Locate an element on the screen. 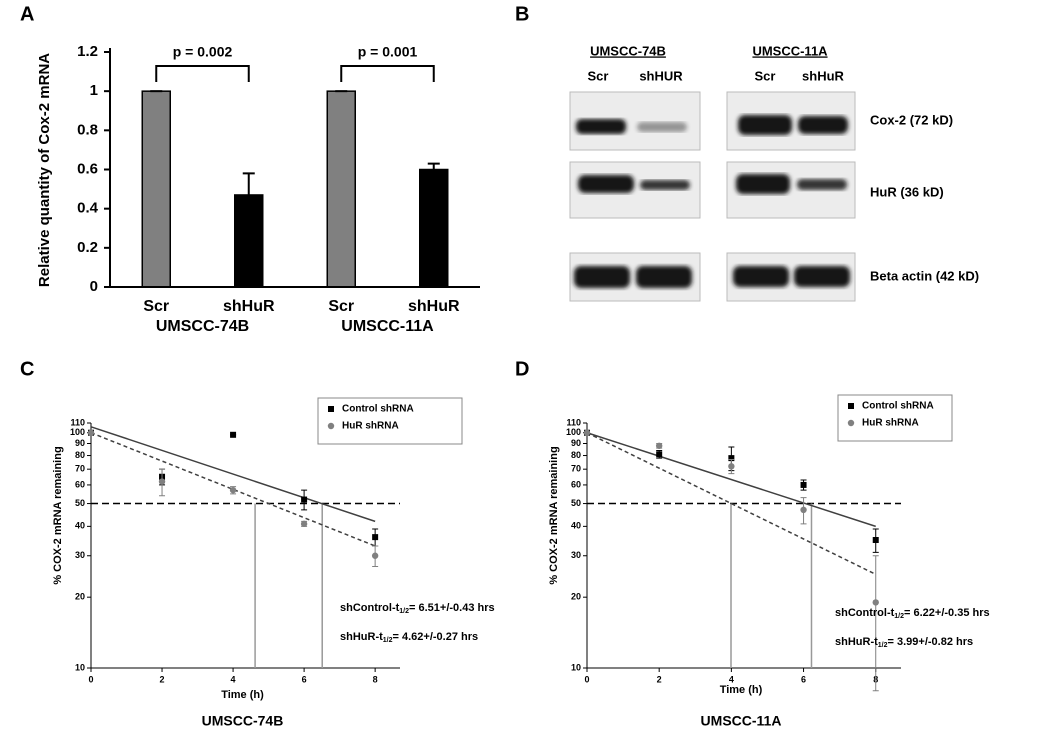 The image size is (1050, 746). cell-line-label: UMSCC-11A is located at coordinates (790, 50).